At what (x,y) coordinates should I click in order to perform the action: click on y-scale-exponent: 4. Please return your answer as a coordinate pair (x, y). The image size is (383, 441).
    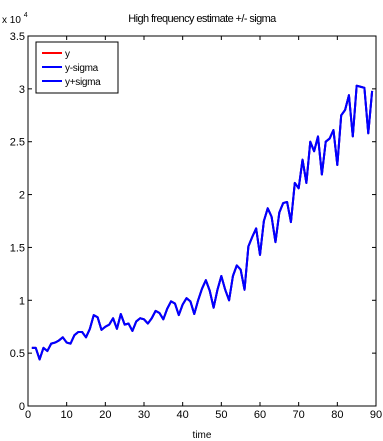
    Looking at the image, I should click on (26, 15).